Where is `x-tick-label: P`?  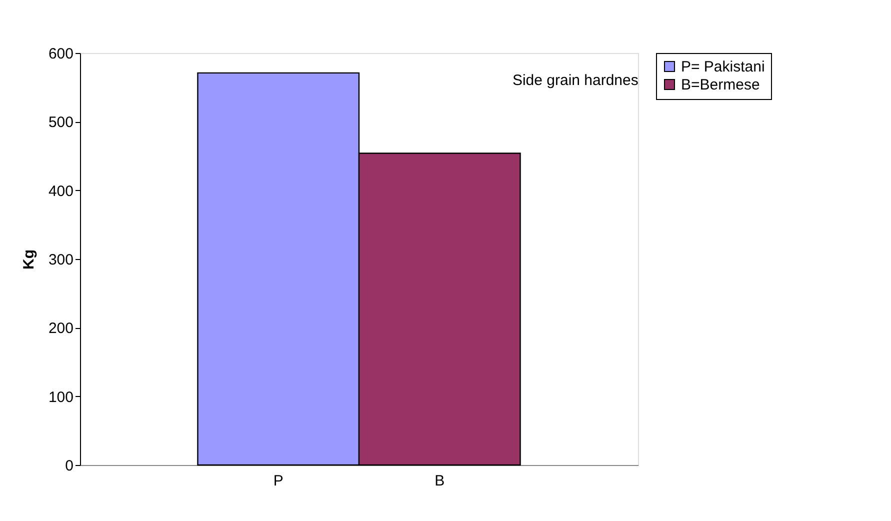
x-tick-label: P is located at coordinates (278, 481).